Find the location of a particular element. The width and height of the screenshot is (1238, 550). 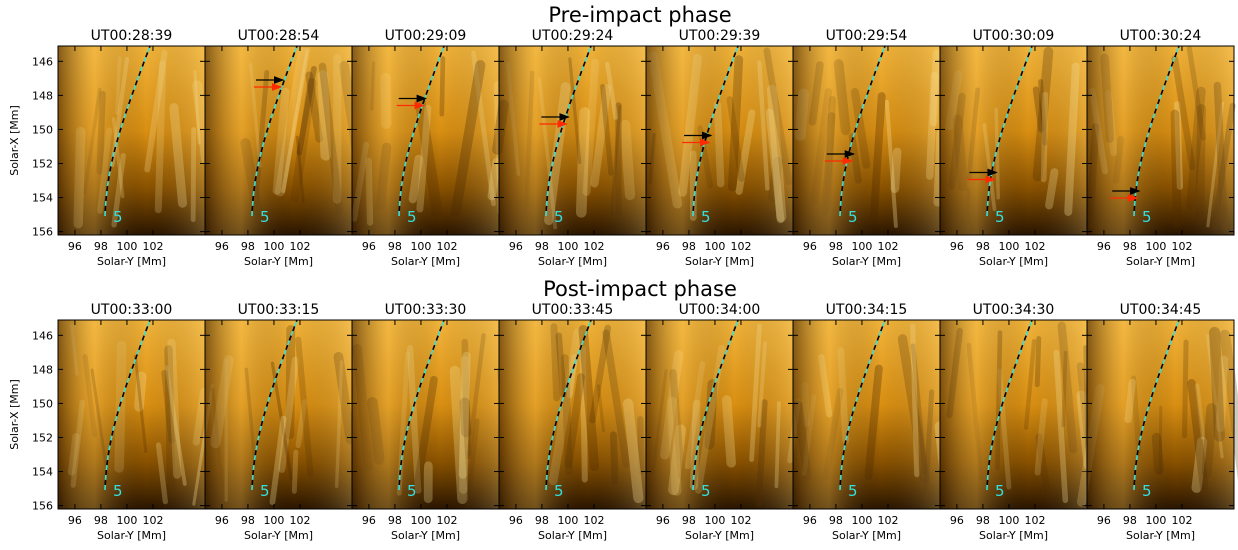

panel: 5 UT00:30:09 96 98 100 102 Solar-Y [Mm] is located at coordinates (1025, 148).